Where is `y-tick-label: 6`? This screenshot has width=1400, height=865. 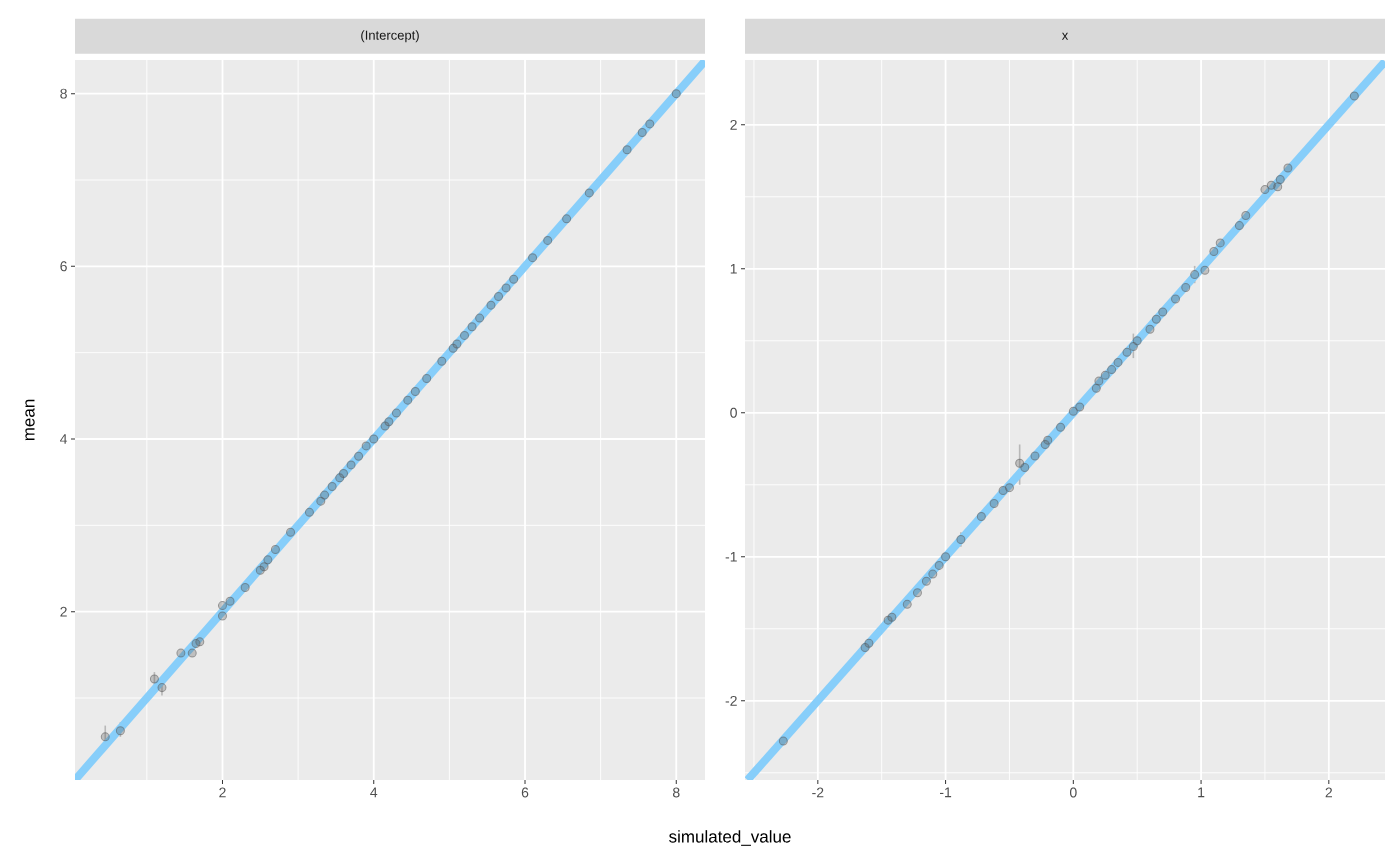
y-tick-label: 6 is located at coordinates (63, 266).